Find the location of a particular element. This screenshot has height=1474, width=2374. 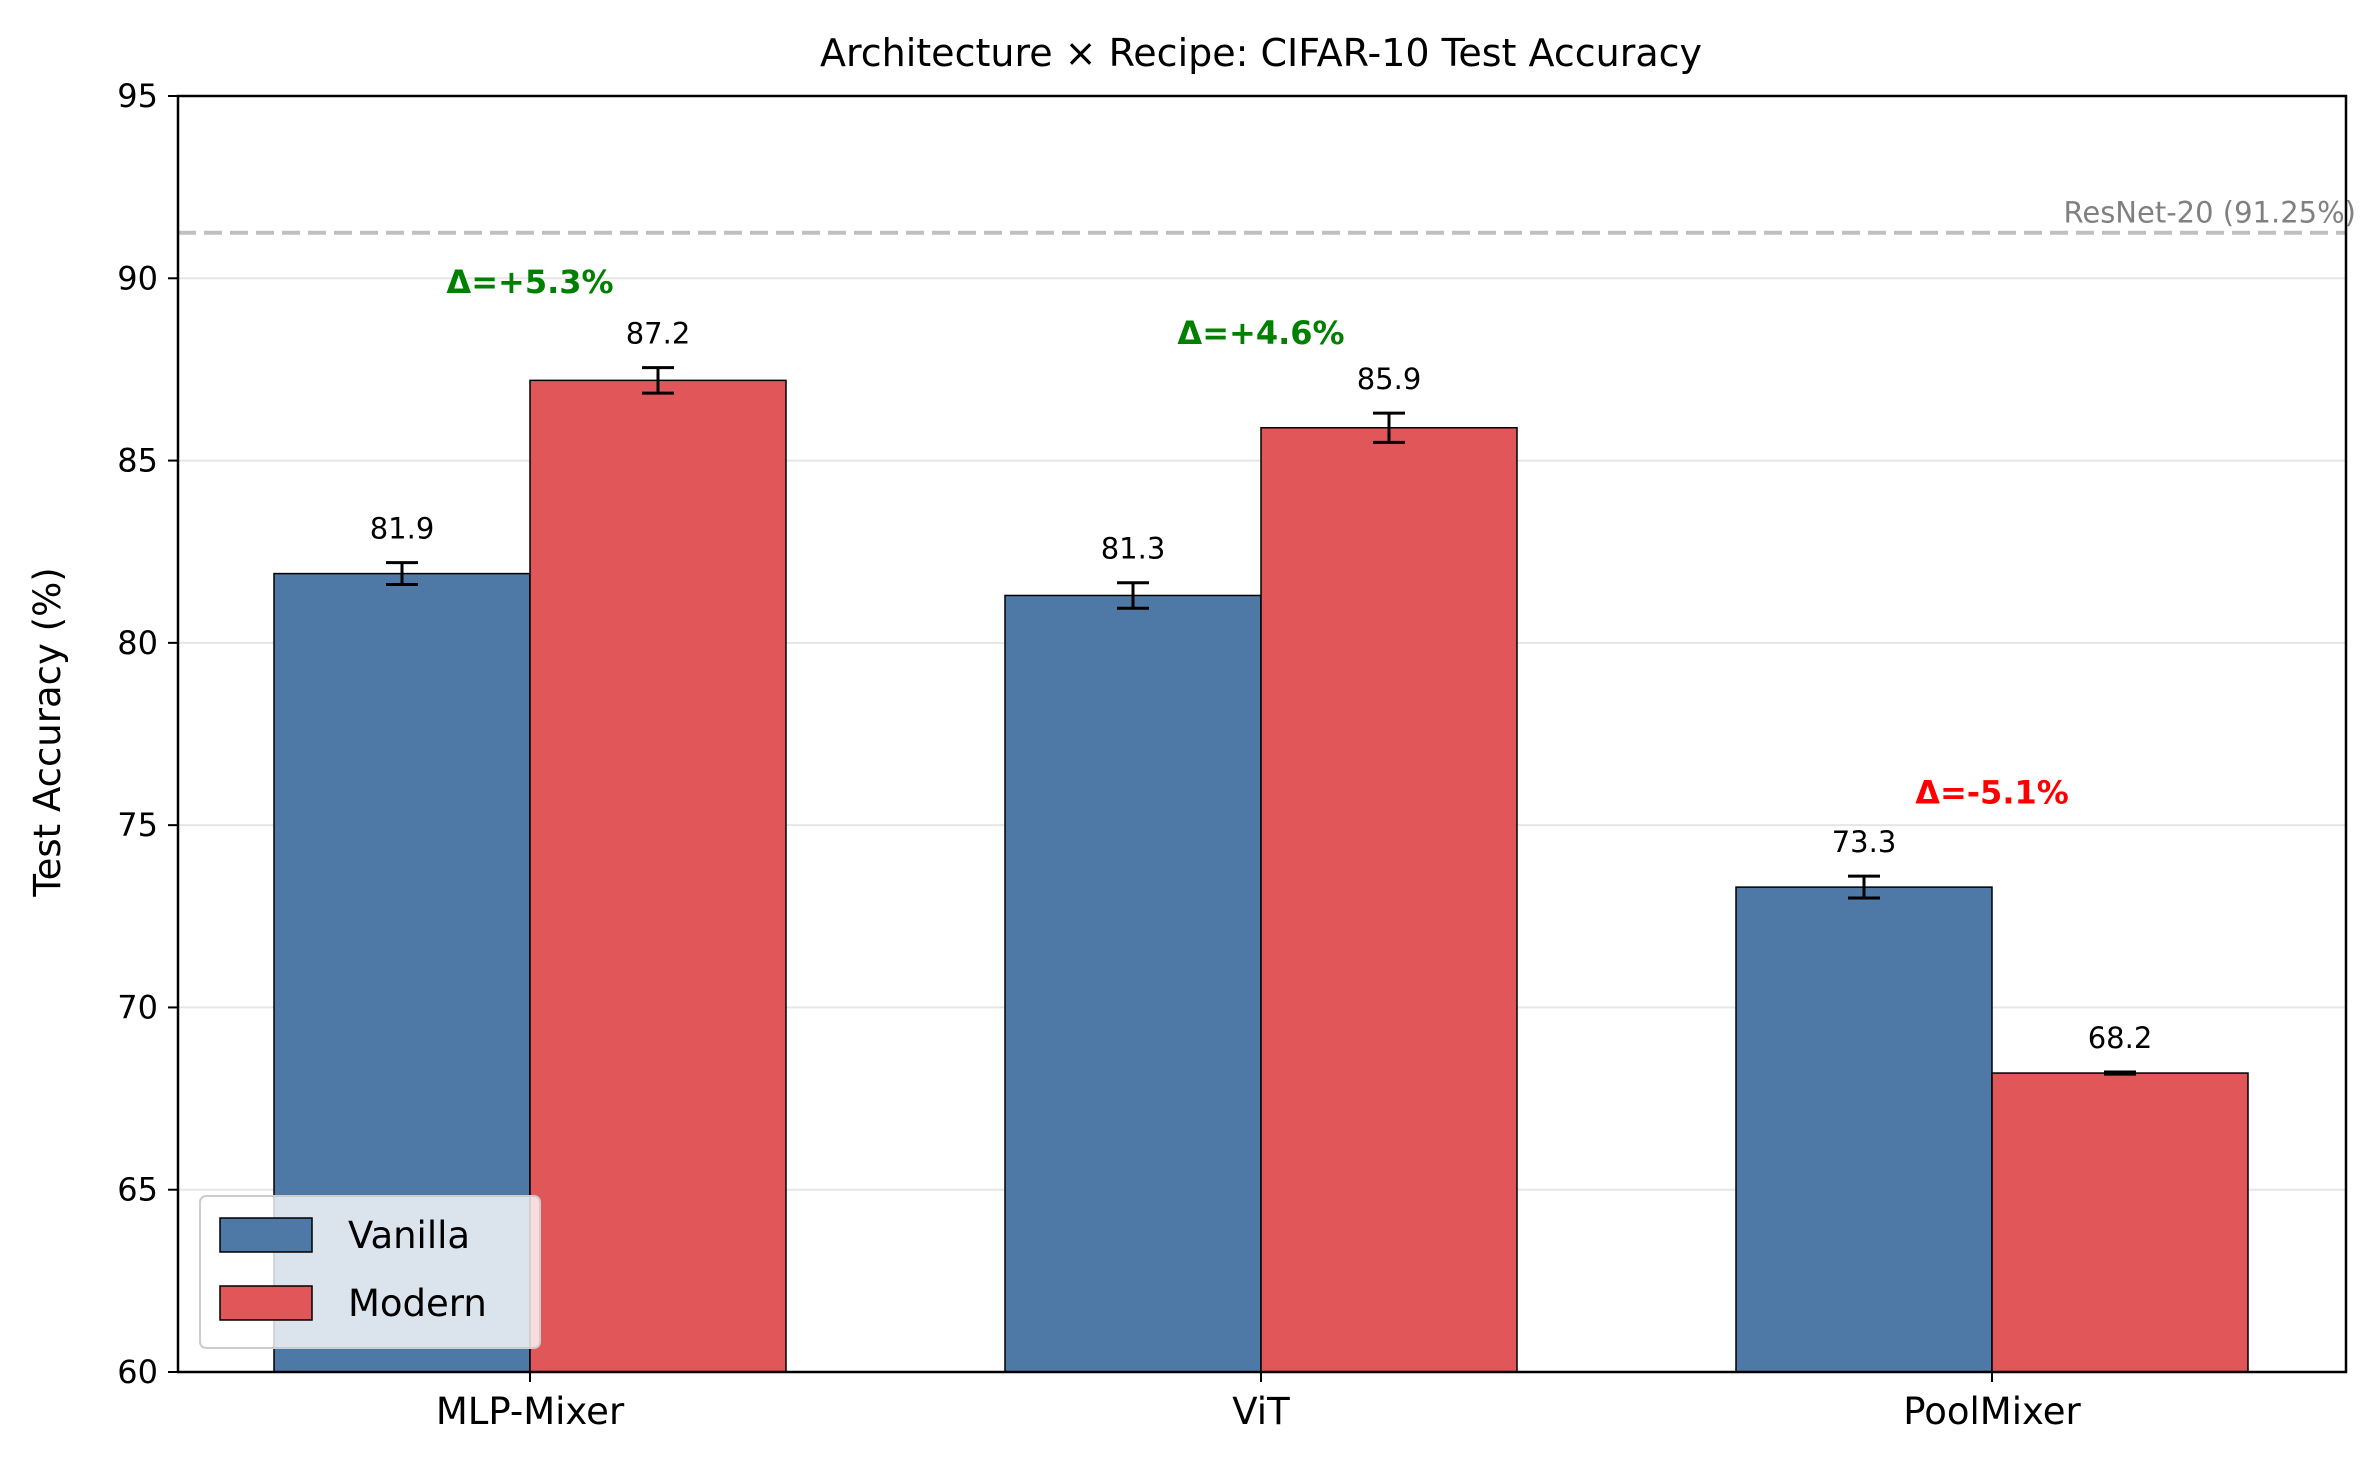

value-label: 81.3 is located at coordinates (1133, 549).